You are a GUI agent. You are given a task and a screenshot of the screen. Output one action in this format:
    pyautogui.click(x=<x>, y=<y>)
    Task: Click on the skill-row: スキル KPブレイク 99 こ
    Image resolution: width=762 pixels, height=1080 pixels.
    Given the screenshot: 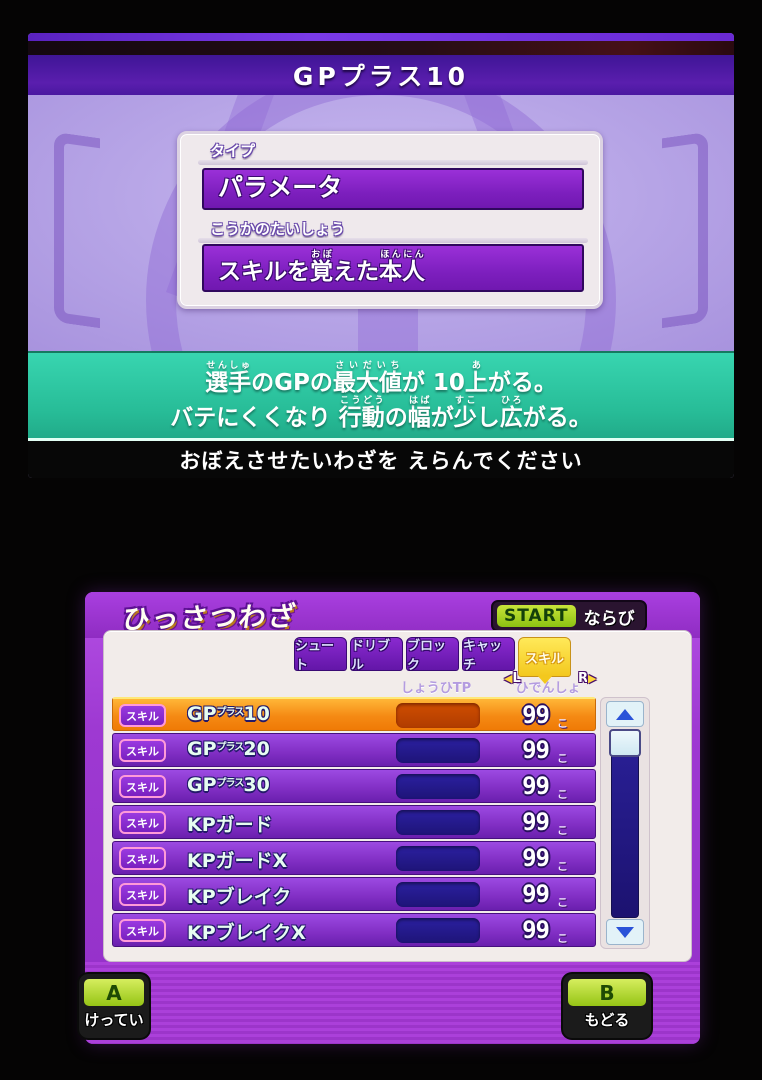 What is the action you would take?
    pyautogui.click(x=354, y=894)
    